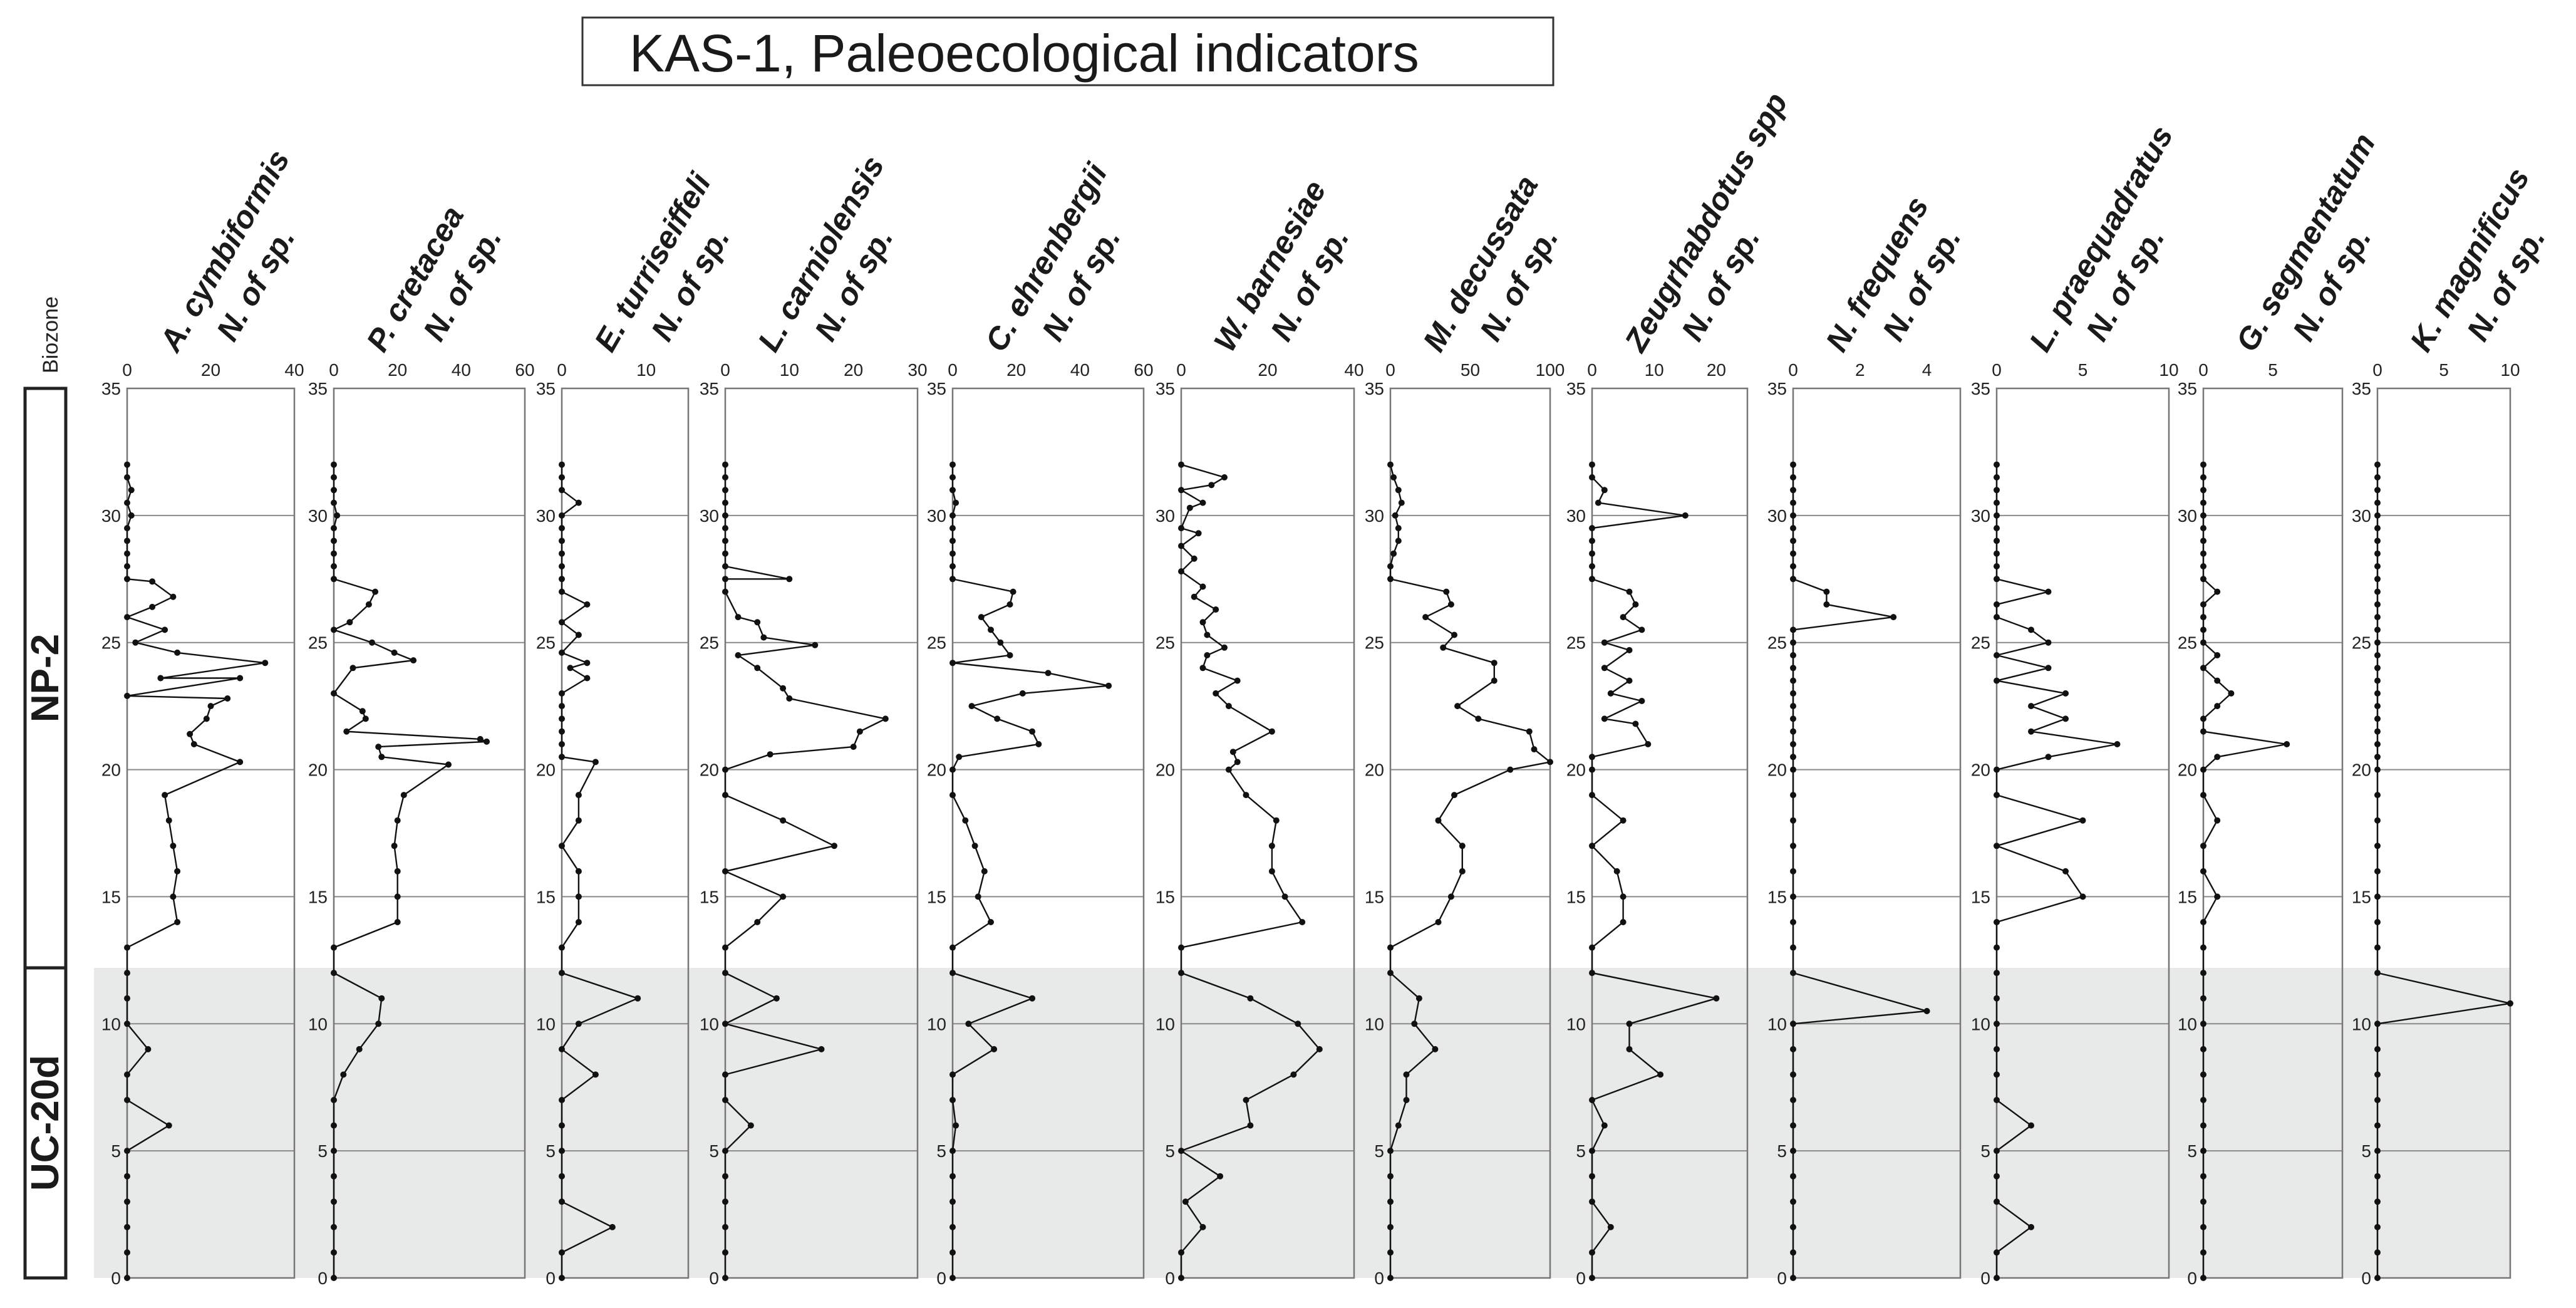 The image size is (2576, 1308). What do you see at coordinates (2377, 370) in the screenshot?
I see `x-tick-label: 0` at bounding box center [2377, 370].